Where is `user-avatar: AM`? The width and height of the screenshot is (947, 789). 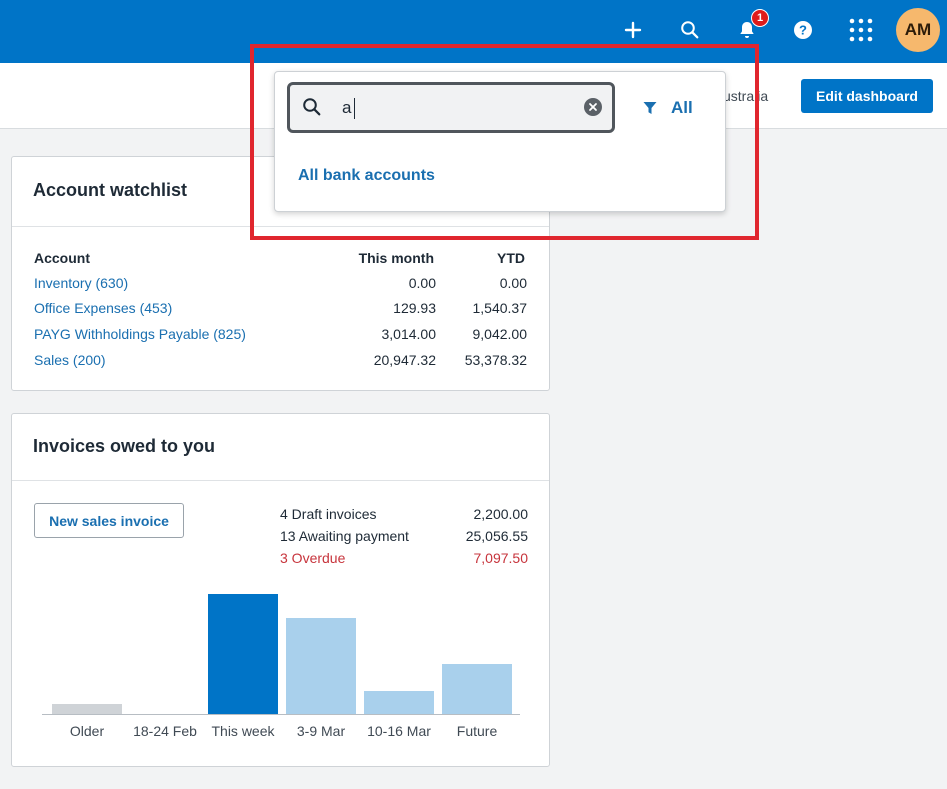
user-avatar: AM is located at coordinates (918, 30).